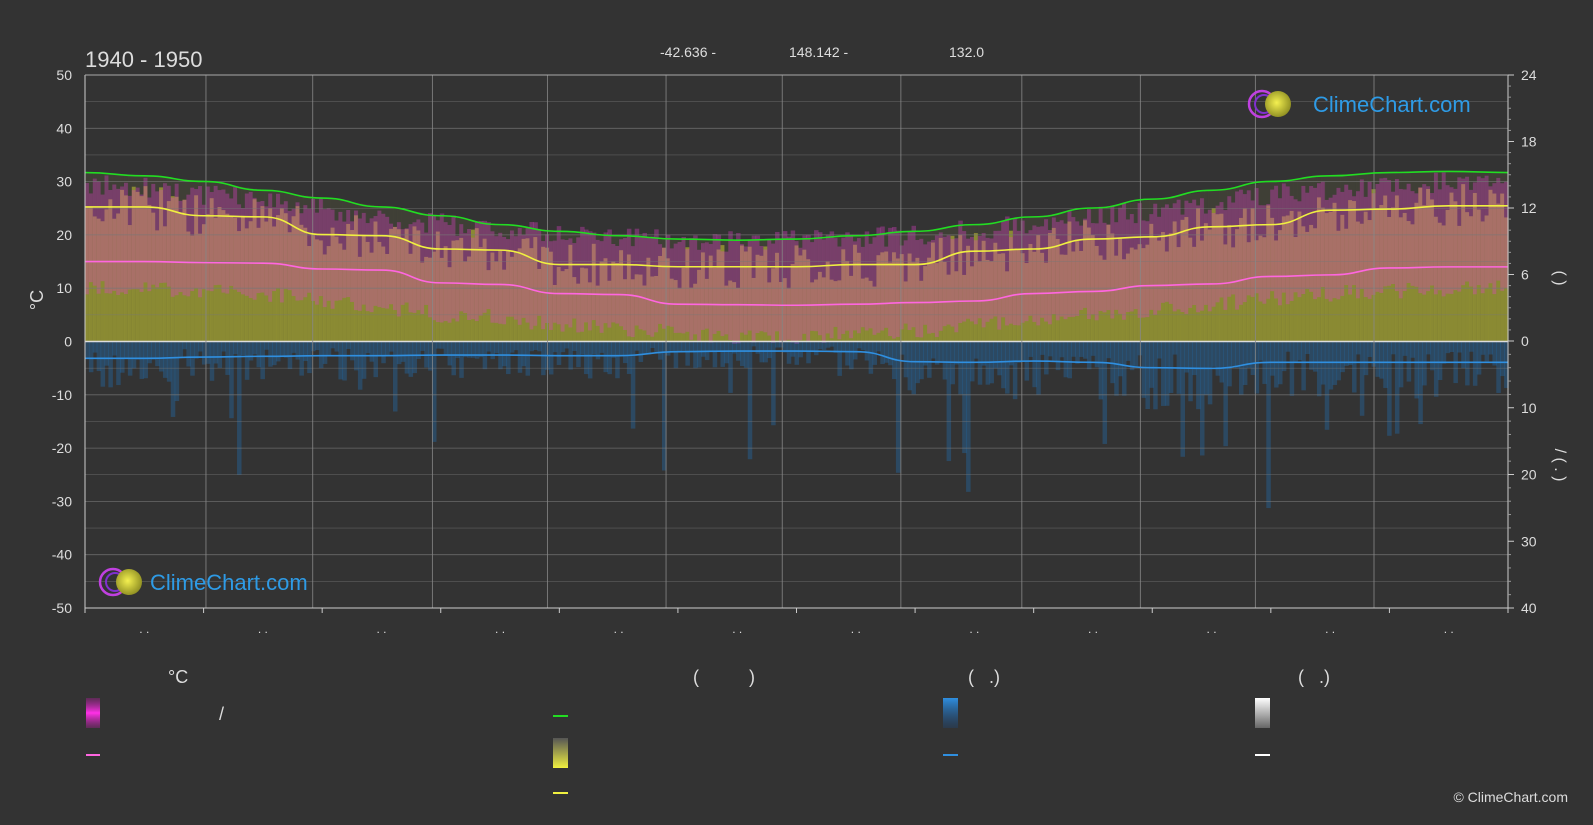  I want to click on right-tick-label: 24, so click(1529, 75).